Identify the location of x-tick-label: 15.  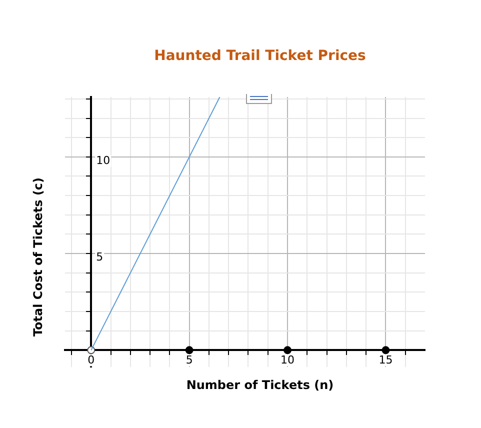
(385, 360).